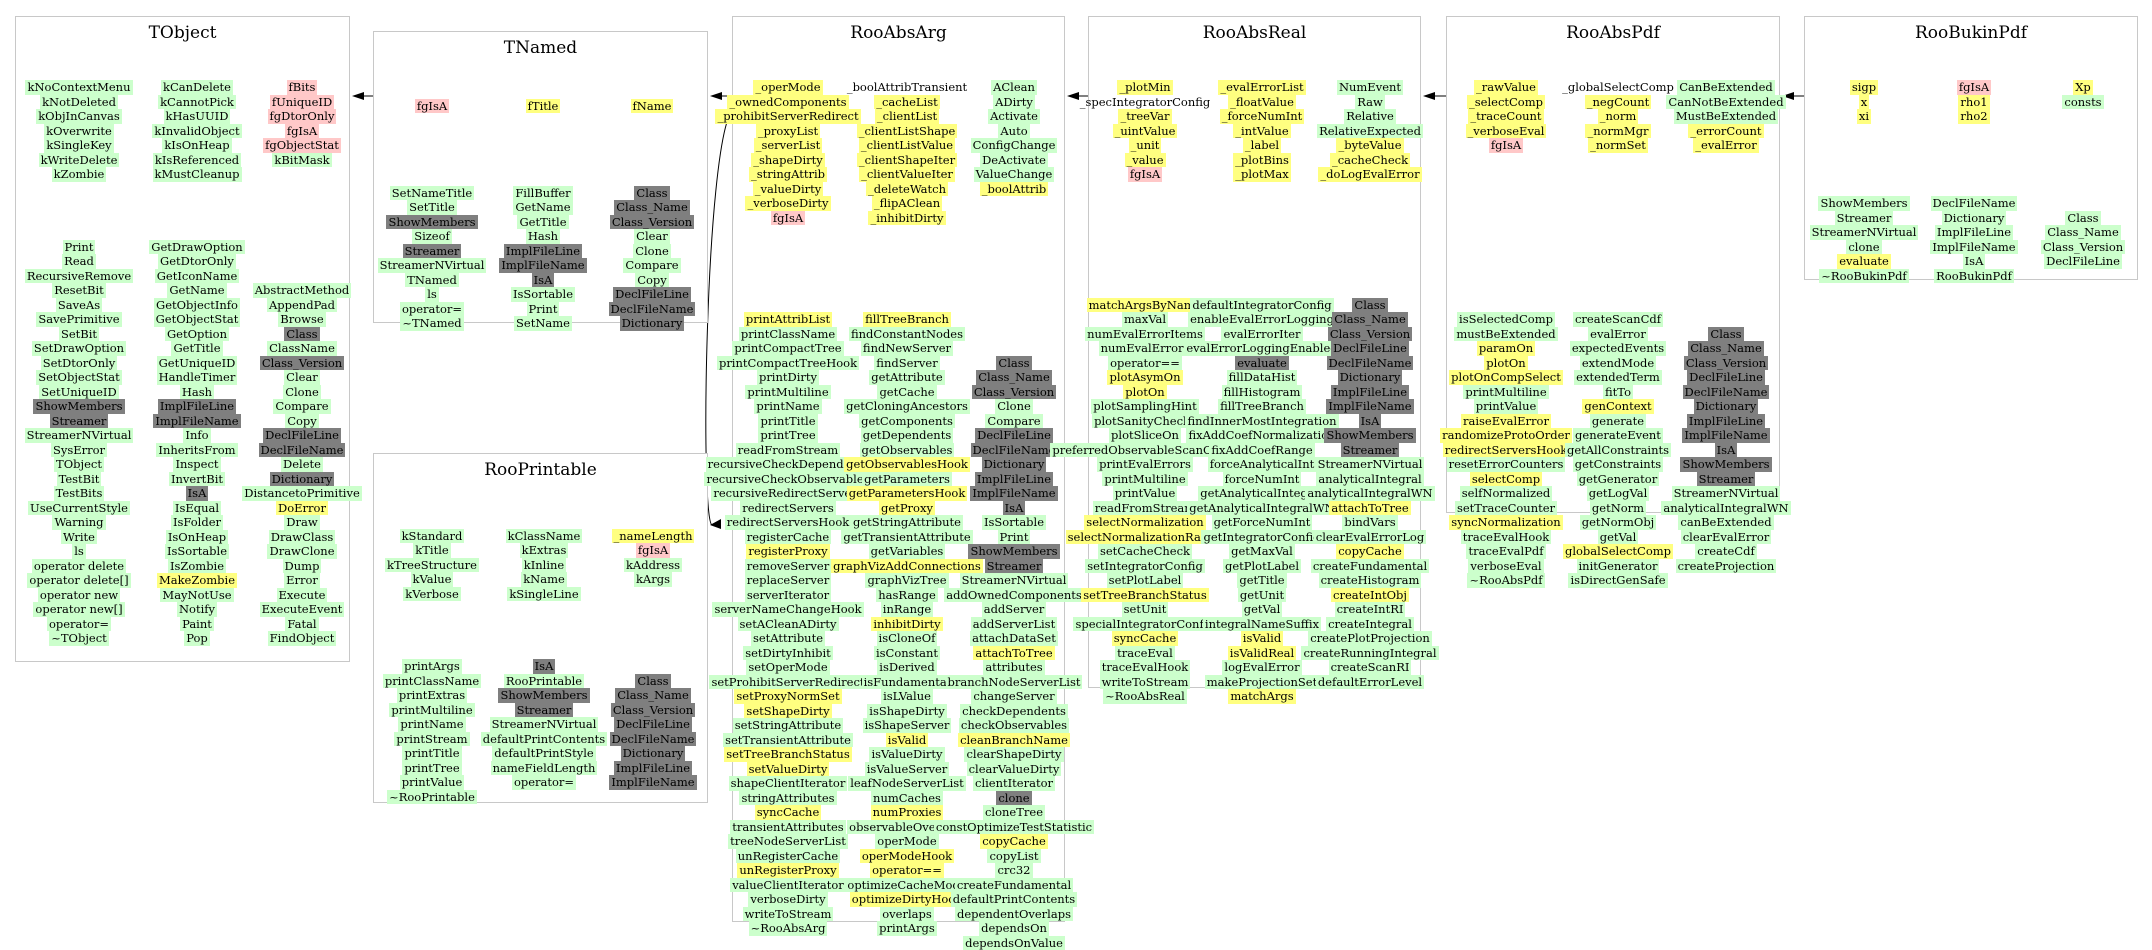 This screenshot has width=2152, height=950. I want to click on member-roobukinpdf-dictionary: Dictionary, so click(1974, 218).